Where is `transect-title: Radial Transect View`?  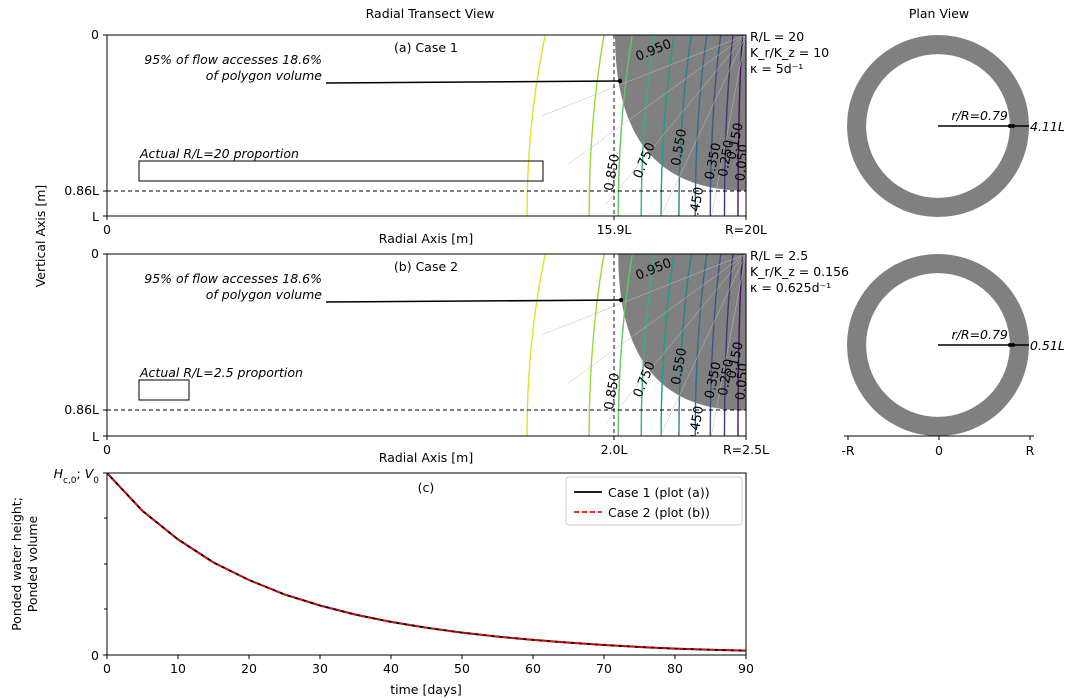
transect-title: Radial Transect View is located at coordinates (430, 13).